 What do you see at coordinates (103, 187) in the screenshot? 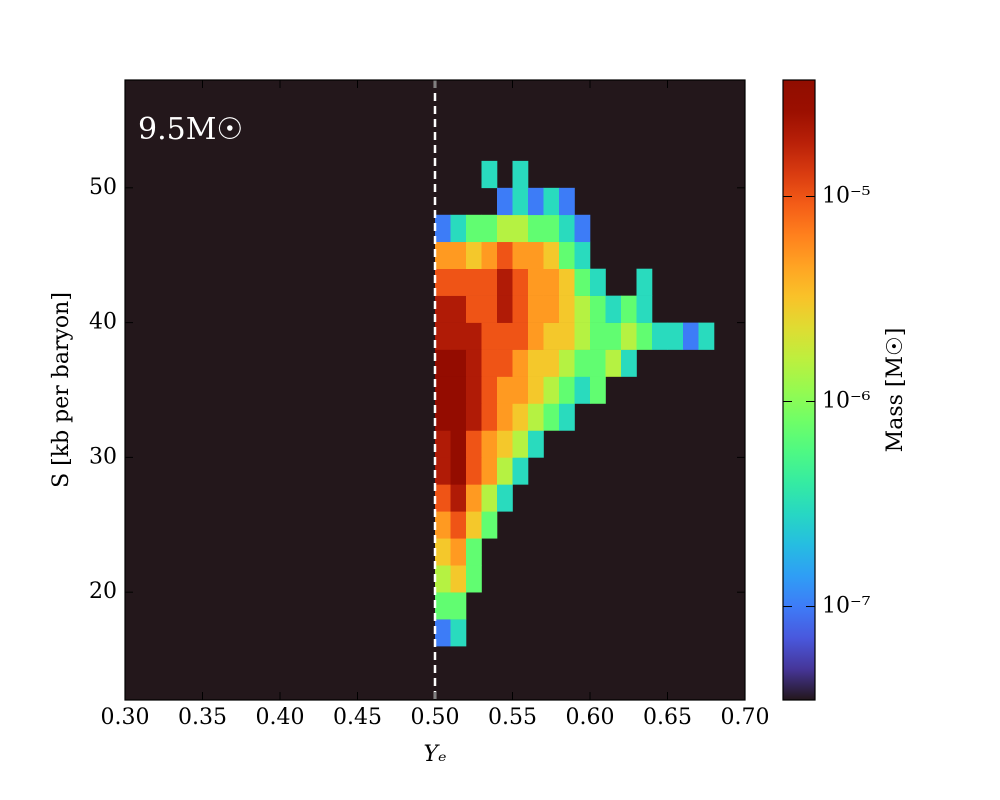
I see `y-tick-label: 50` at bounding box center [103, 187].